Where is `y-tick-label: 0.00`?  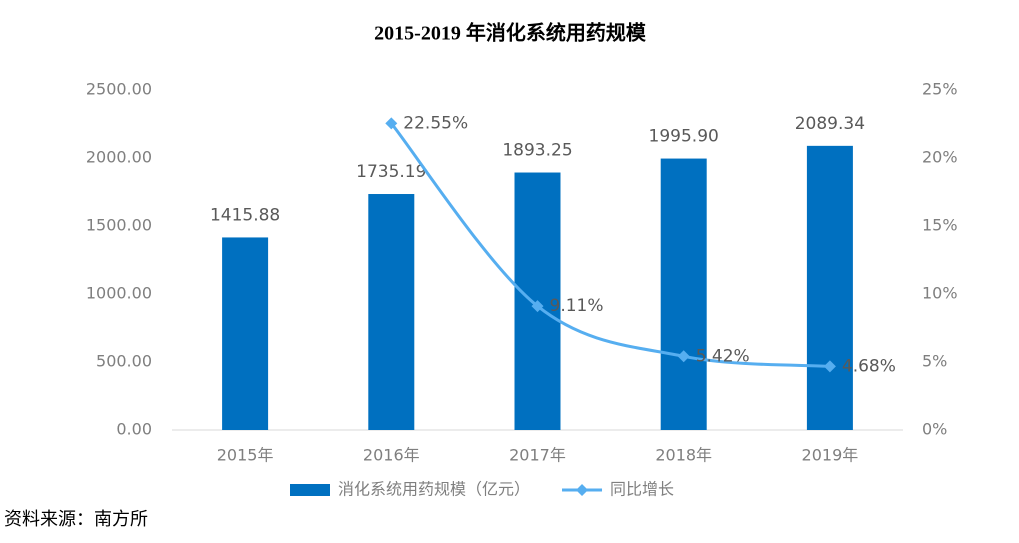 y-tick-label: 0.00 is located at coordinates (134, 429).